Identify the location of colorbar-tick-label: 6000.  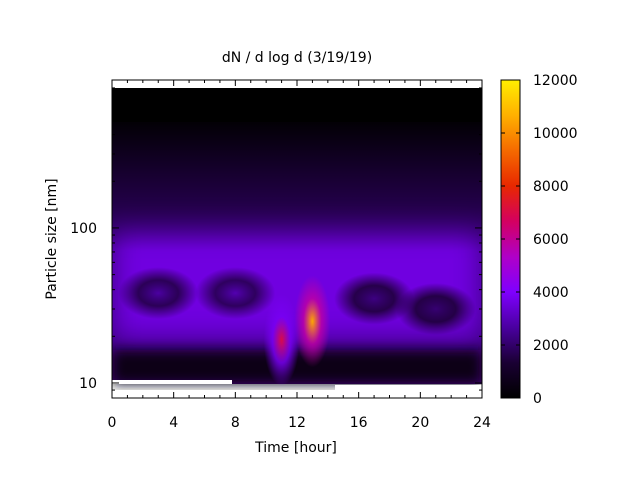
(551, 240).